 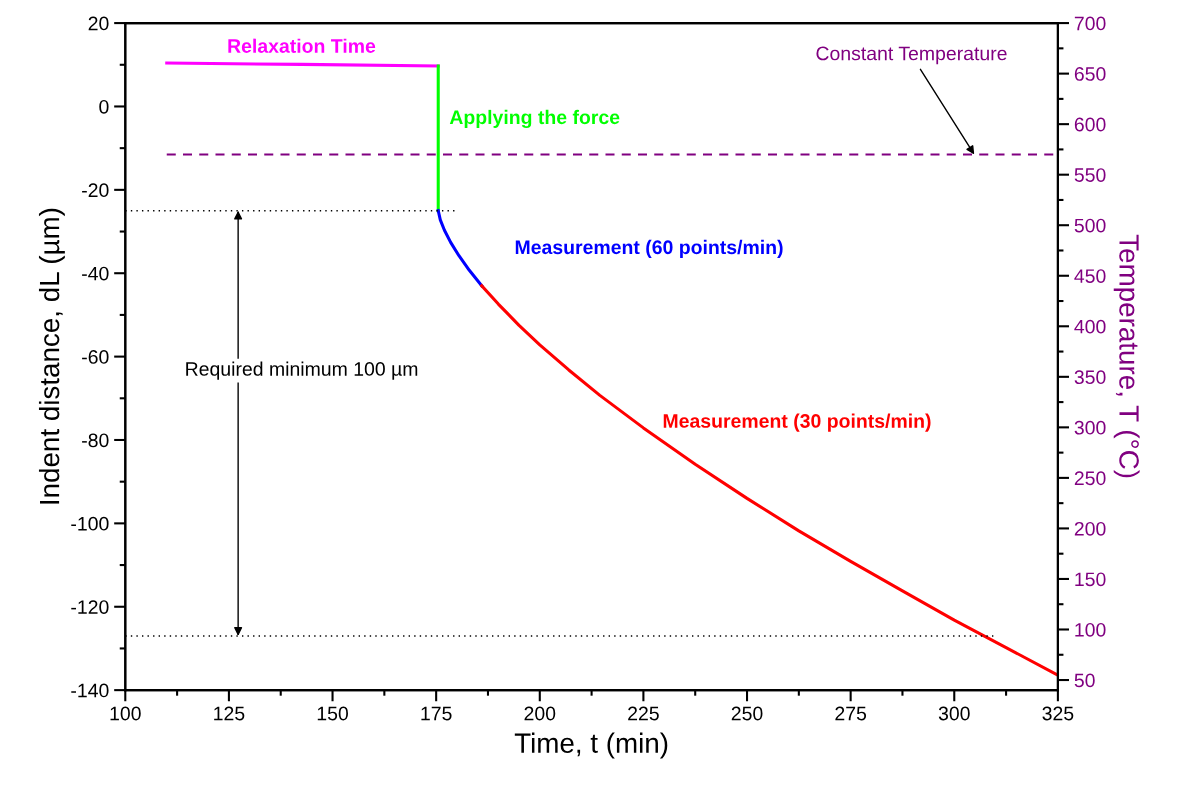 I want to click on y-tick-label: -140, so click(x=90, y=690).